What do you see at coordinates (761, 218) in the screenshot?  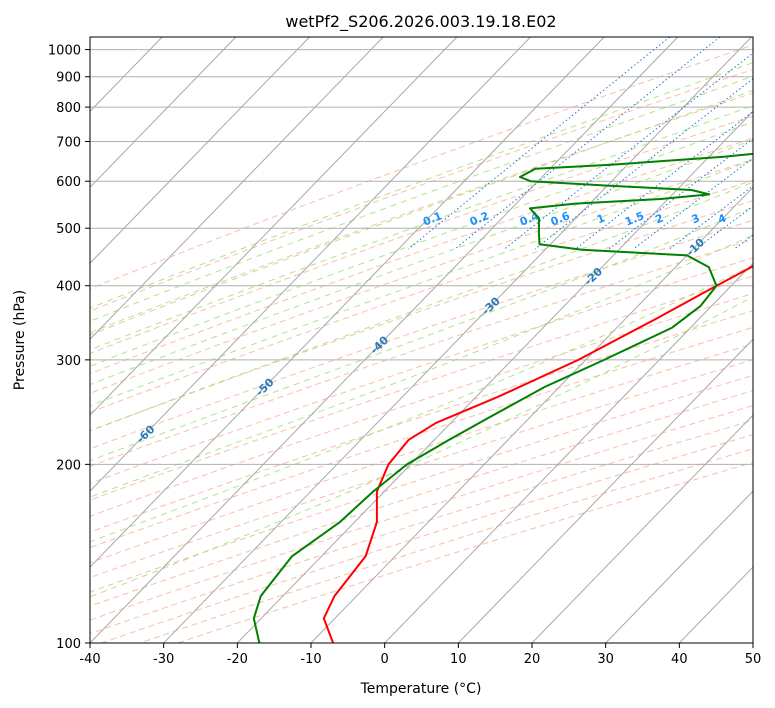 I see `mixing-ratio-label: 6` at bounding box center [761, 218].